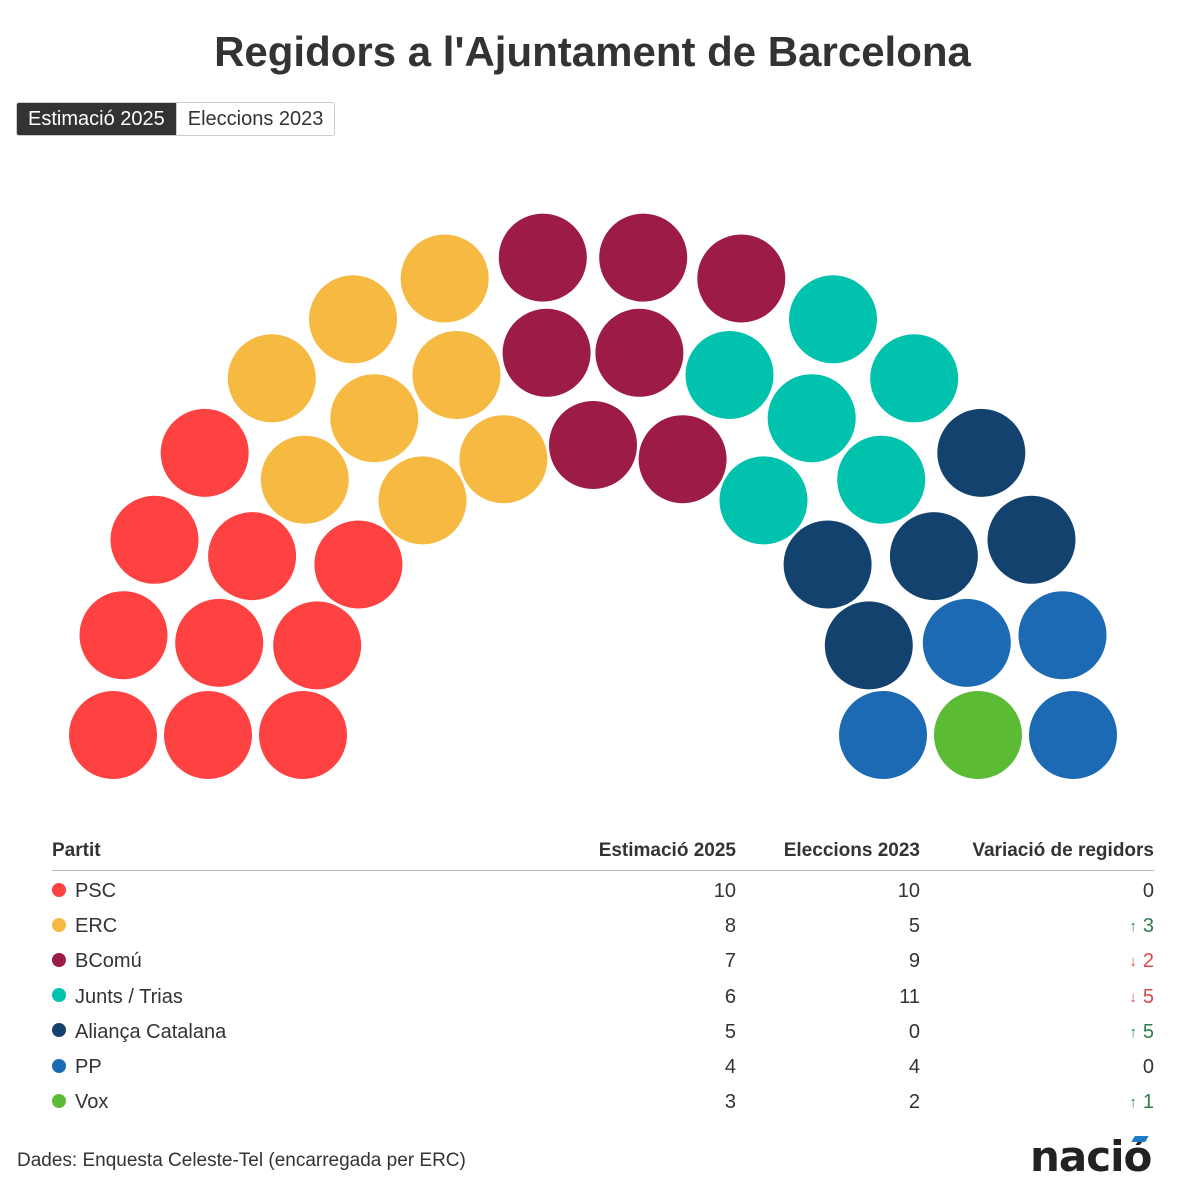 Image resolution: width=1185 pixels, height=1200 pixels. Describe the element at coordinates (603, 926) in the screenshot. I see `table-row-erc: ERC 8 5 ↑ 3` at that location.